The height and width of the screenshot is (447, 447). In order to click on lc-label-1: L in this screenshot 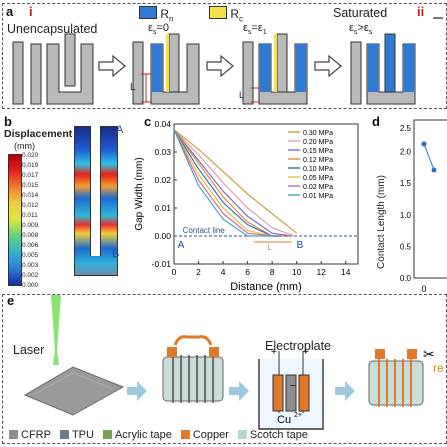, I will do `click(133, 87)`.